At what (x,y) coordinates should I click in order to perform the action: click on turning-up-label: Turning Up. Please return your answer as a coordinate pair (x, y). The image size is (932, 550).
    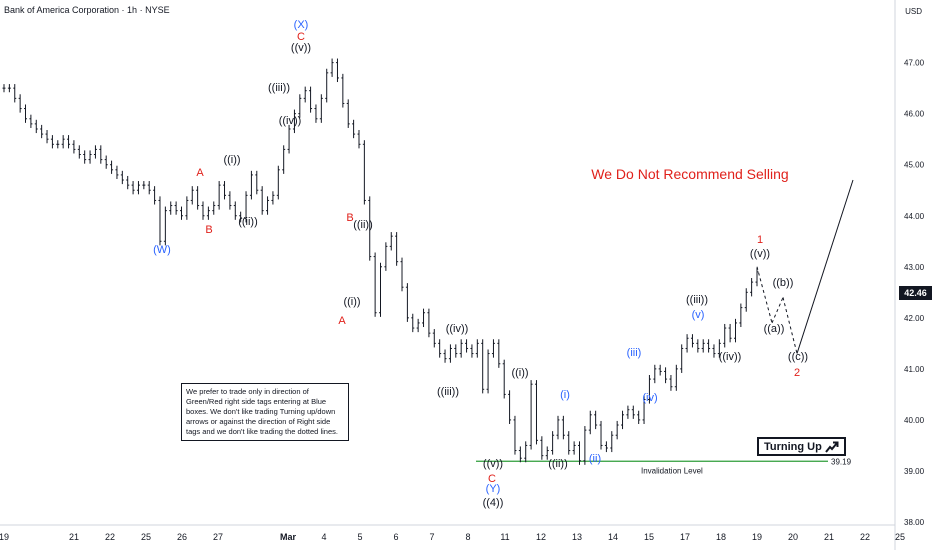
    Looking at the image, I should click on (793, 446).